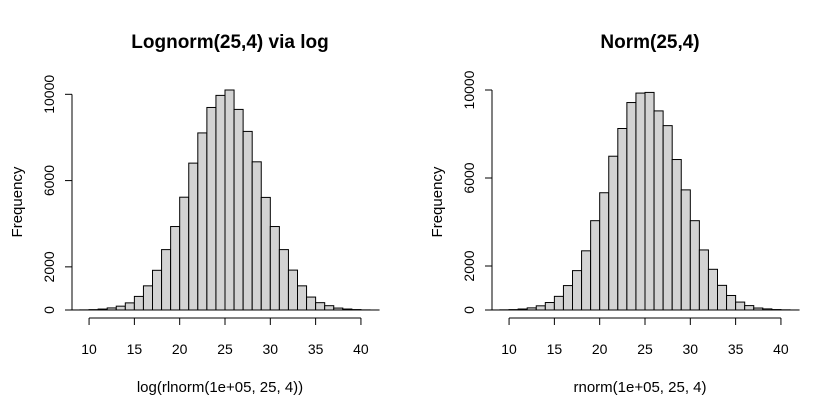 The image size is (840, 404). I want to click on chart-title: Lognorm(25,4) via log, so click(229, 42).